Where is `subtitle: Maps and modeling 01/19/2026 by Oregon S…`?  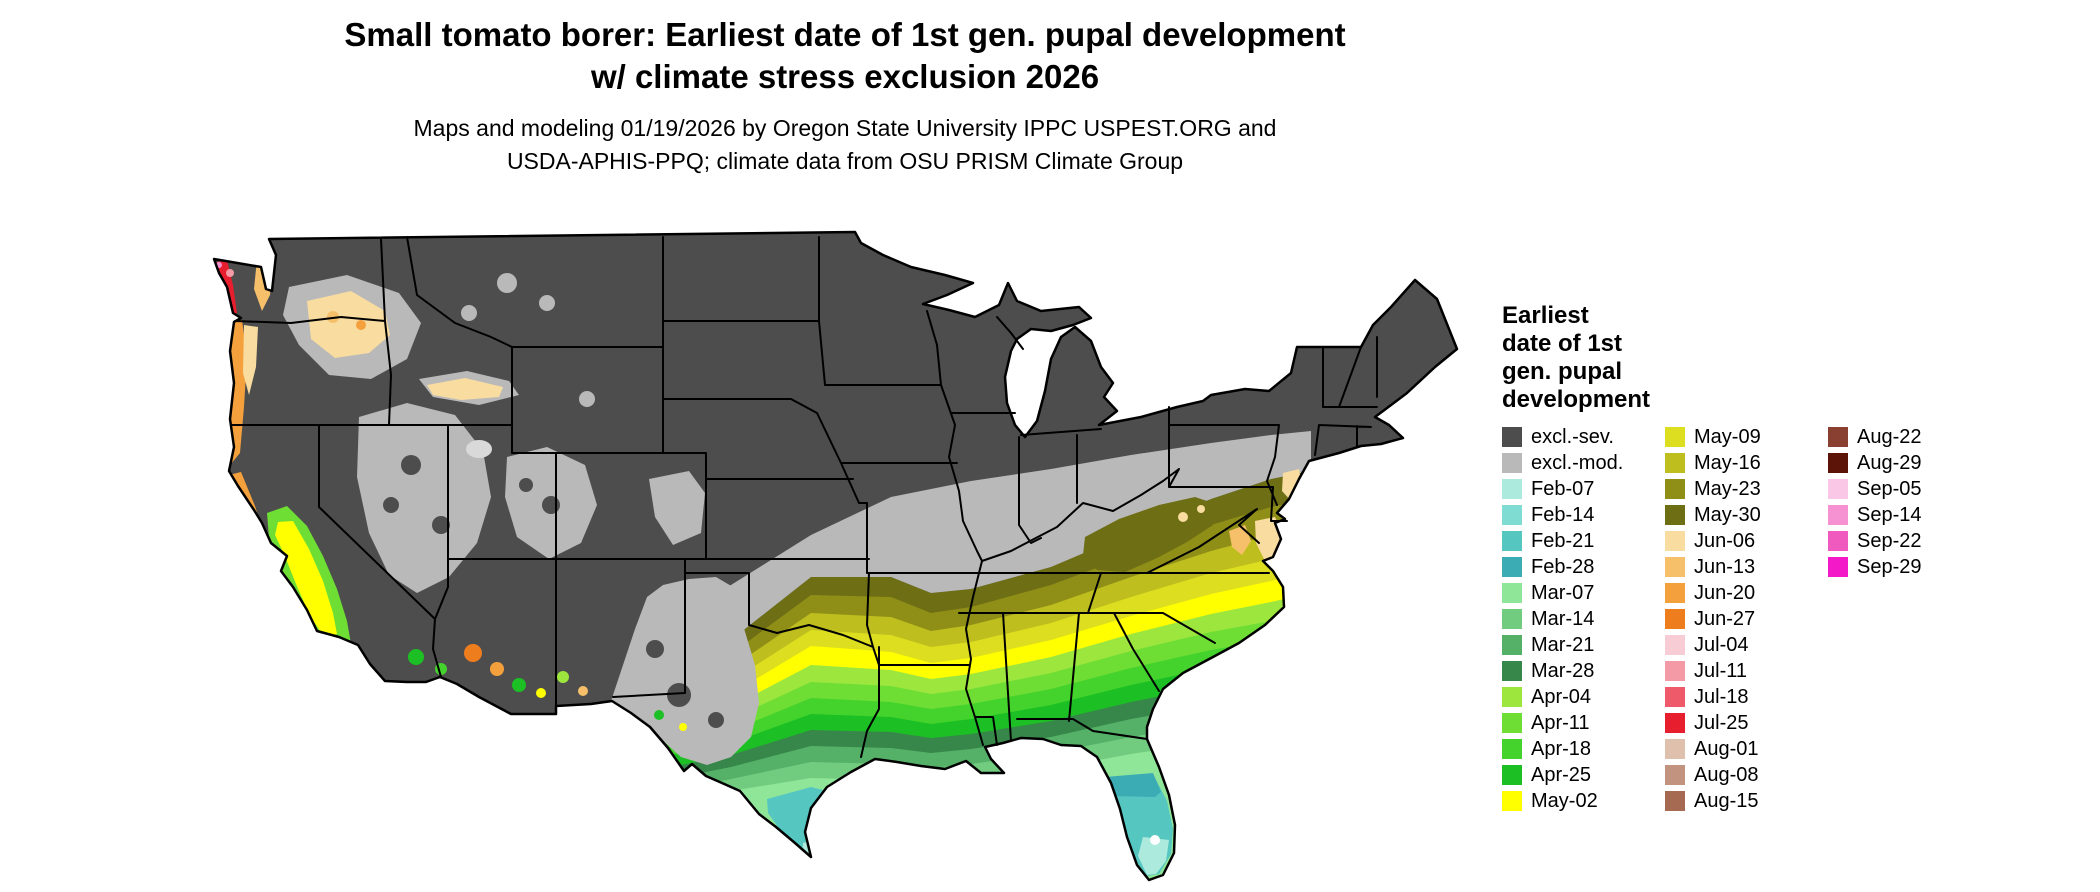
subtitle: Maps and modeling 01/19/2026 by Oregon S… is located at coordinates (845, 145).